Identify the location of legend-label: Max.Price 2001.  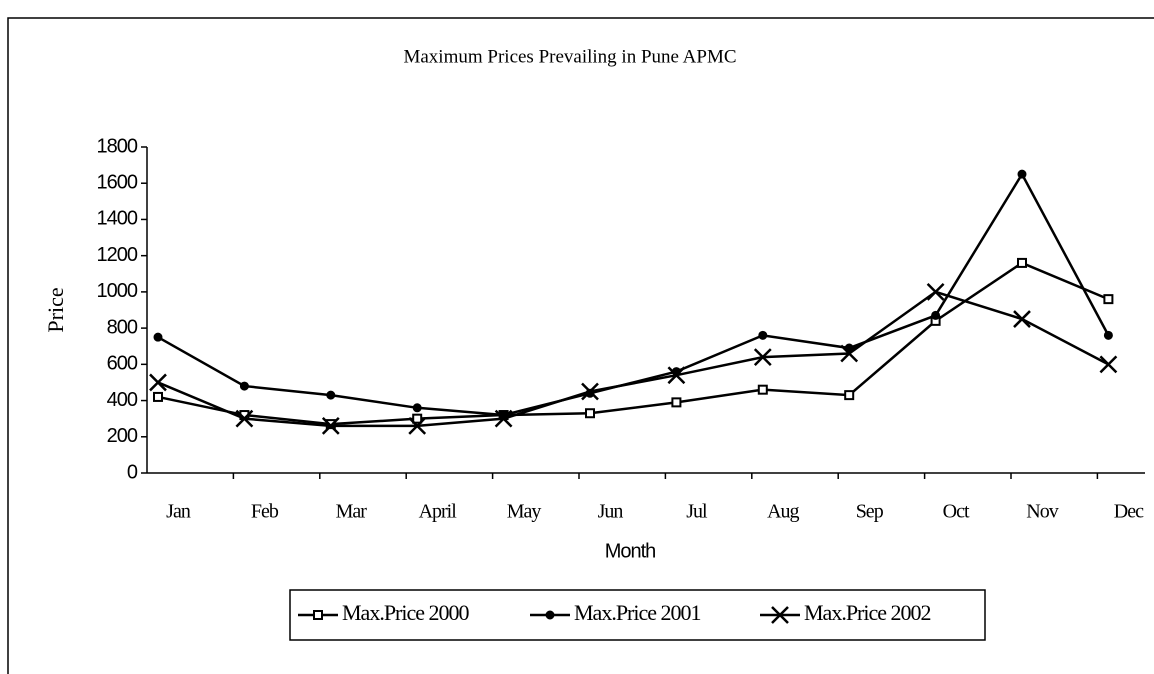
(637, 612).